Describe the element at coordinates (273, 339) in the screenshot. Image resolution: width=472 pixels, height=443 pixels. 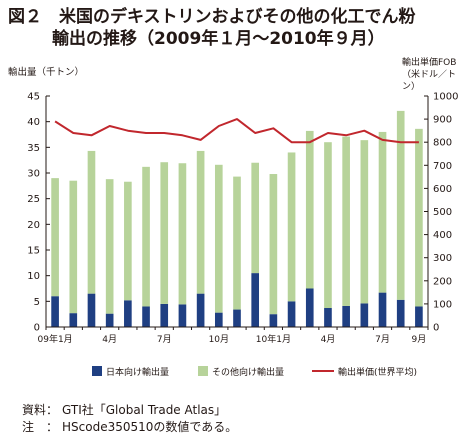
I see `x-tick-label: 10年1月` at that location.